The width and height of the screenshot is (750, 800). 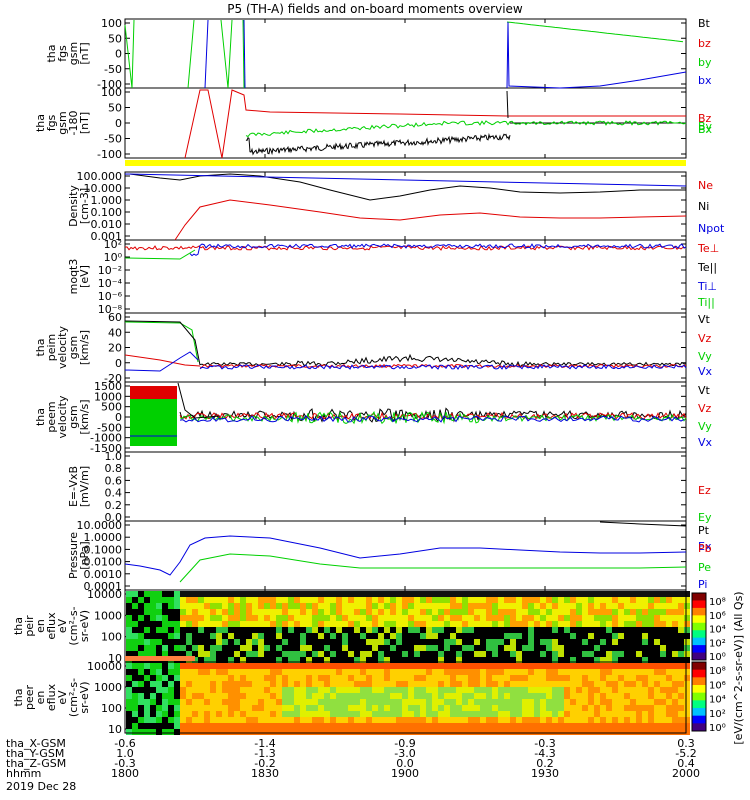 I want to click on y-tick-label: 1.0000, so click(x=103, y=537).